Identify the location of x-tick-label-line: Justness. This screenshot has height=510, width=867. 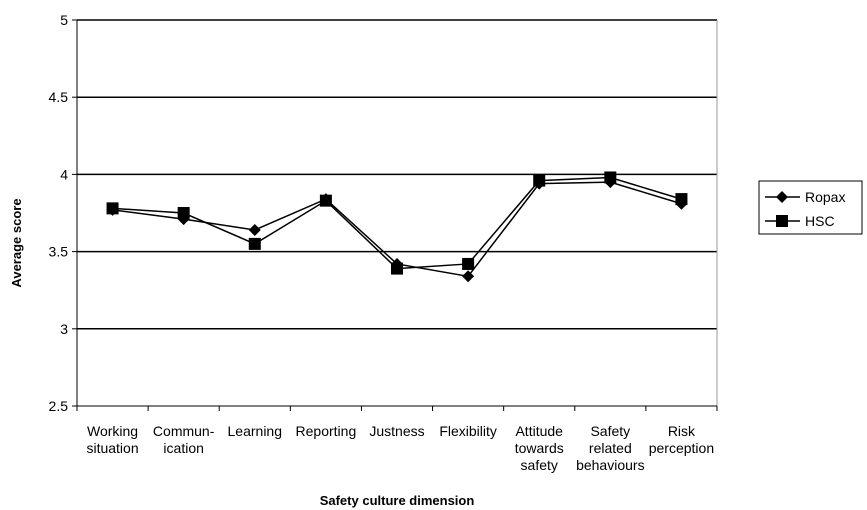
(396, 431).